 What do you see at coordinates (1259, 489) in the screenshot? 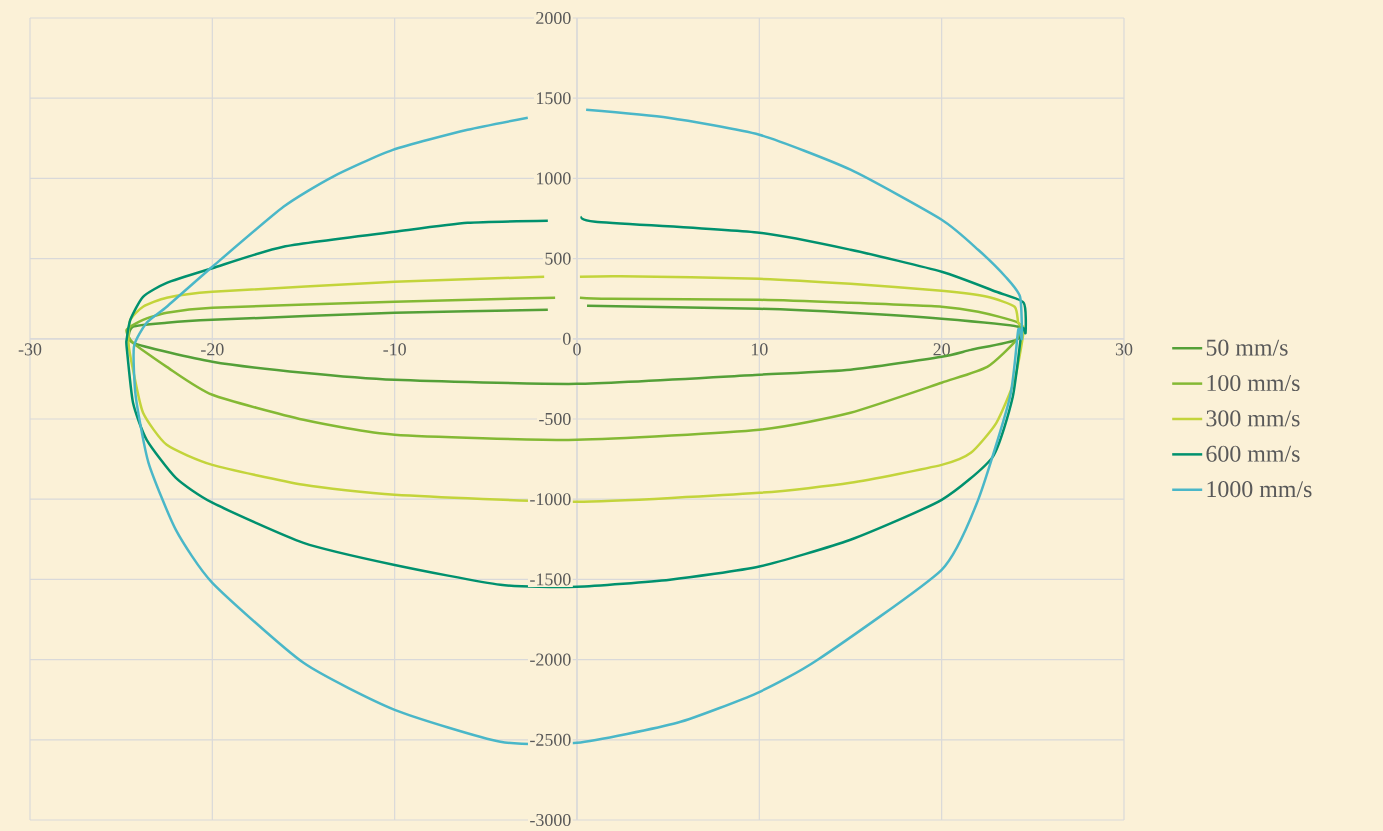
I see `legend-label: 1000 mm/s` at bounding box center [1259, 489].